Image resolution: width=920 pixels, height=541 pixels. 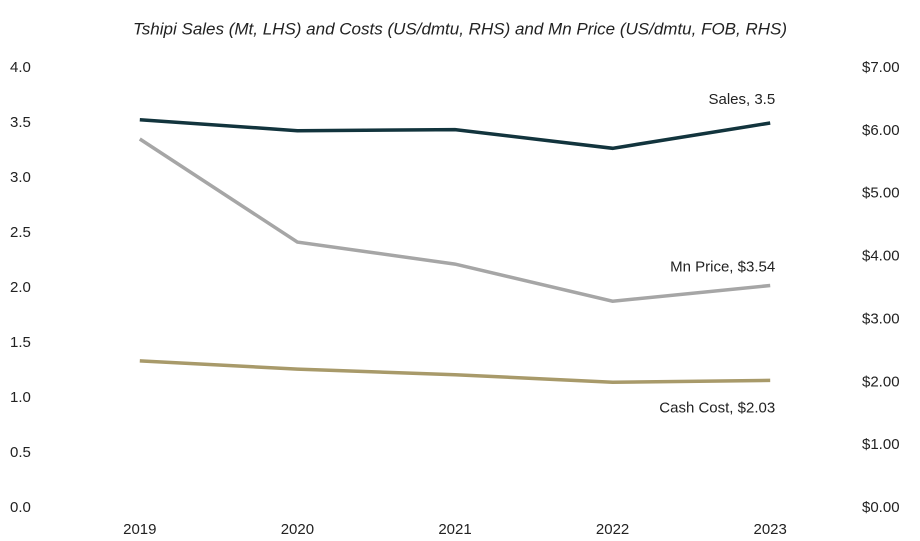 What do you see at coordinates (20, 122) in the screenshot?
I see `y-tick-label: 3.5` at bounding box center [20, 122].